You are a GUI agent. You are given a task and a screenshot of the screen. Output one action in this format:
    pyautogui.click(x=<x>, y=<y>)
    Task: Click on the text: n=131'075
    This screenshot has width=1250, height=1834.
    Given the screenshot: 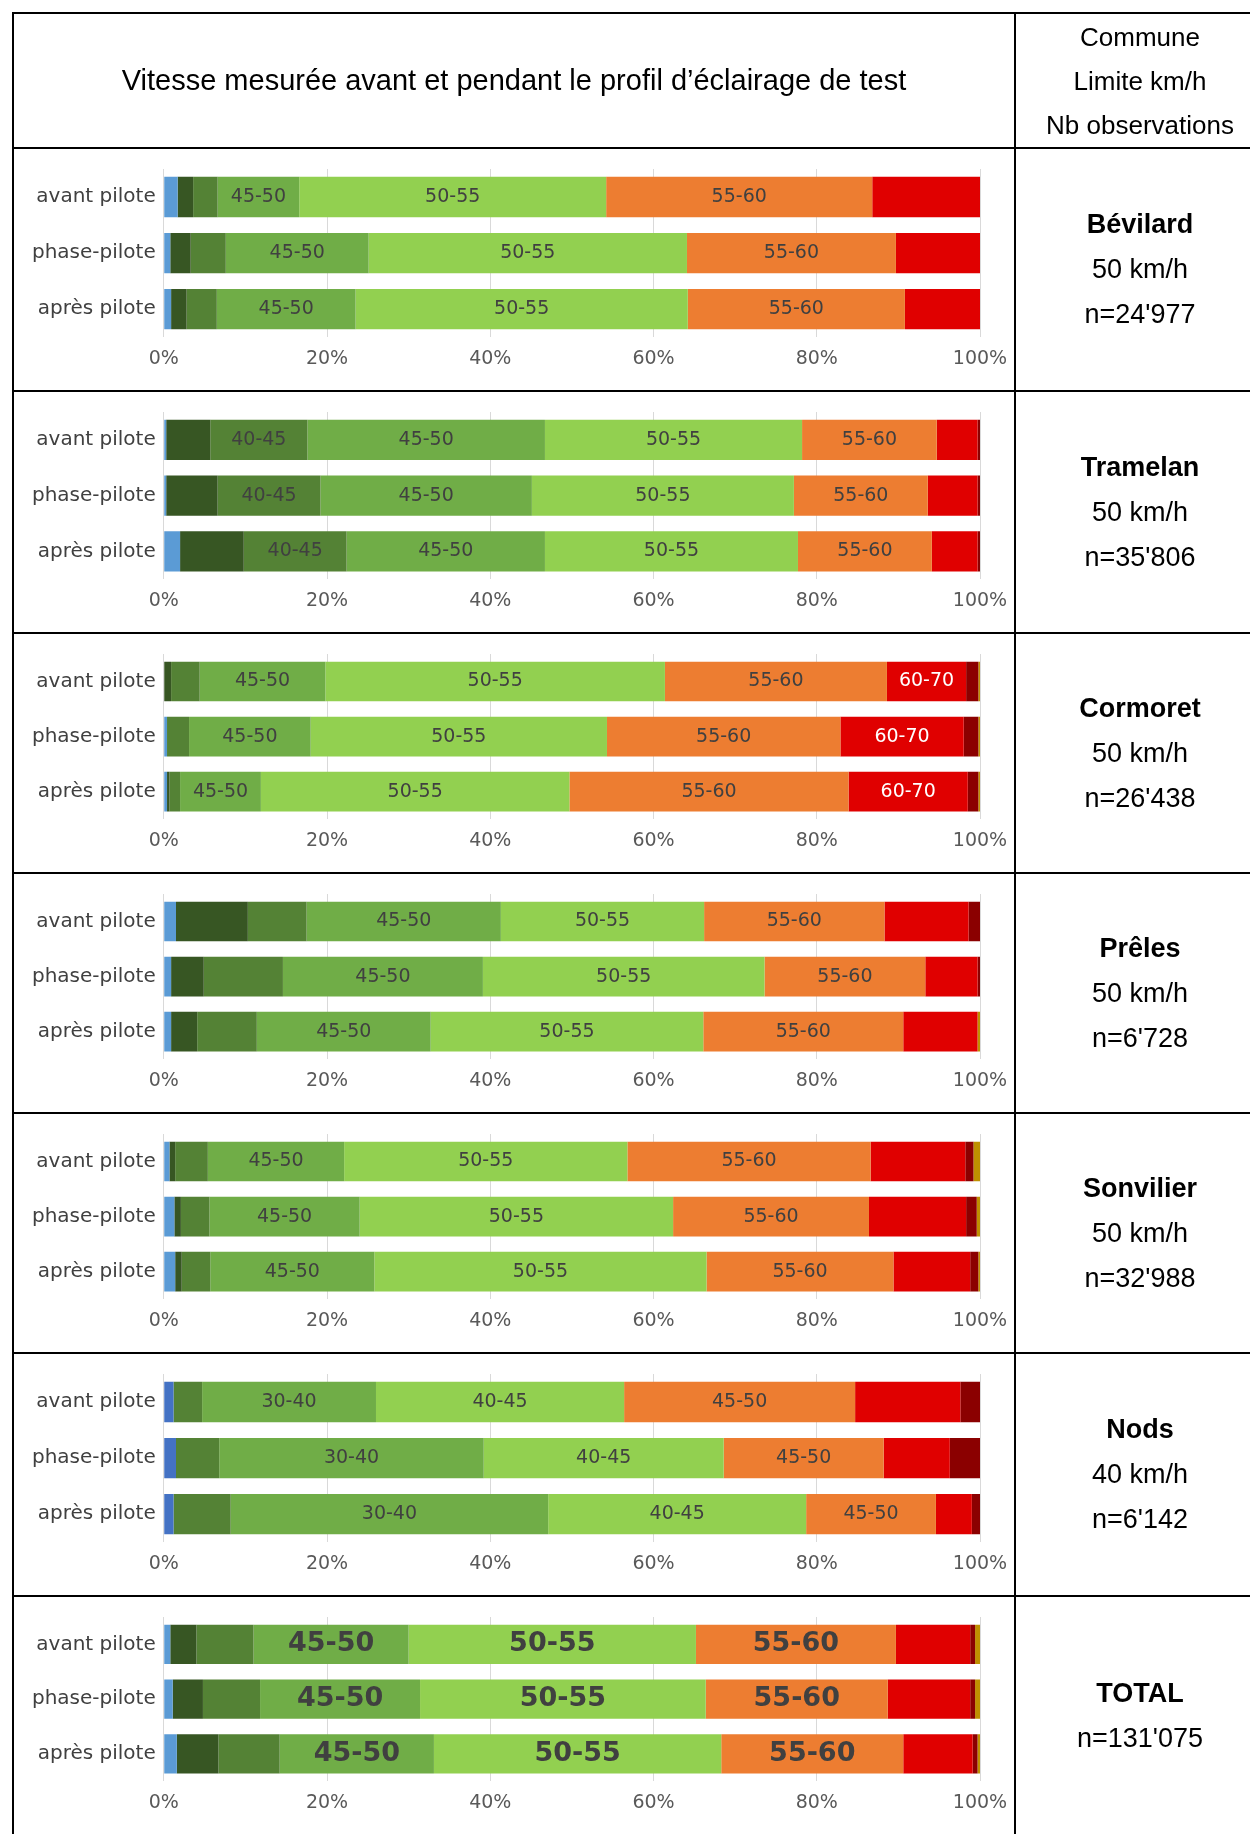 What is the action you would take?
    pyautogui.click(x=1140, y=1738)
    